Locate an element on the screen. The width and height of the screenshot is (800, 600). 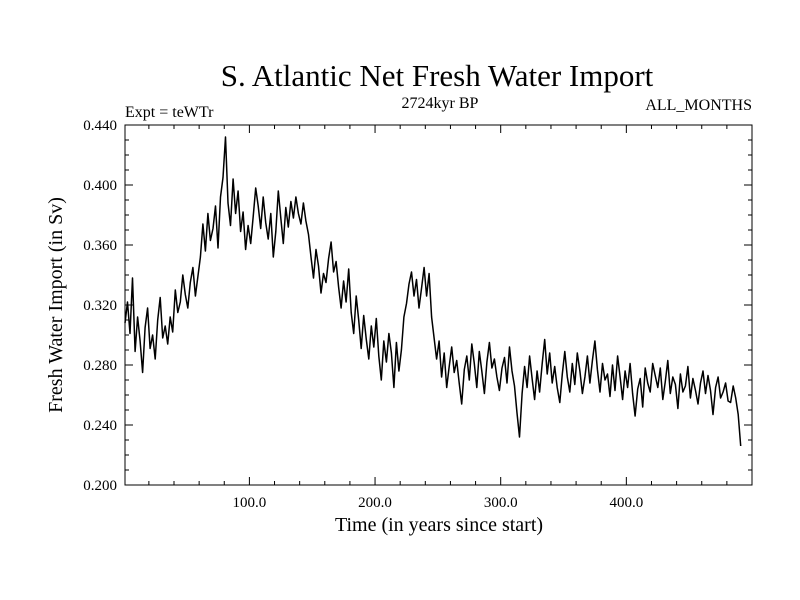
experiment-label: Expt = teWTr is located at coordinates (169, 112).